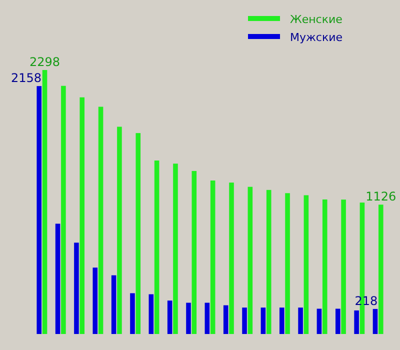  What do you see at coordinates (381, 197) in the screenshot?
I see `data-label: 1126` at bounding box center [381, 197].